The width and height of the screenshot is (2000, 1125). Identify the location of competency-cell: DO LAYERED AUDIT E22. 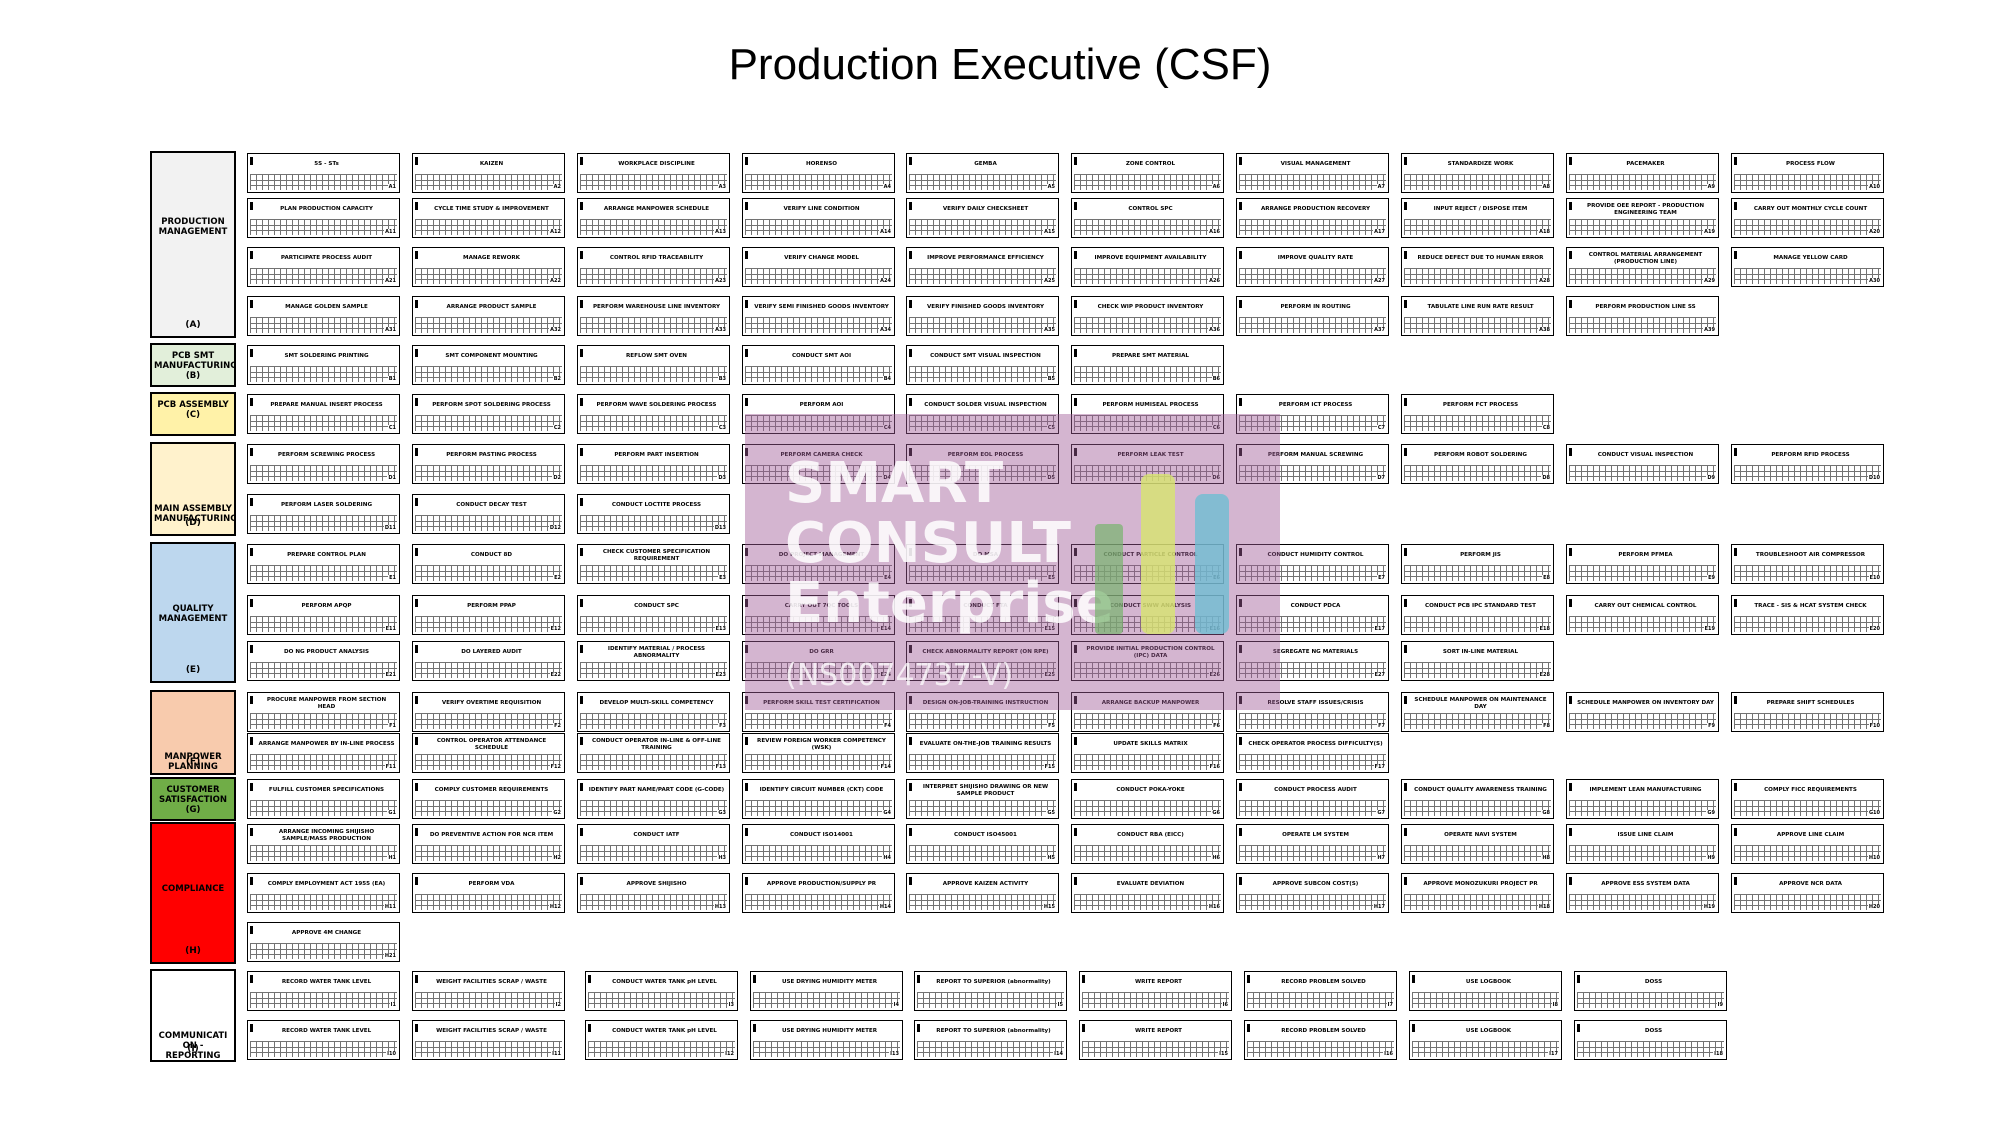
(488, 661).